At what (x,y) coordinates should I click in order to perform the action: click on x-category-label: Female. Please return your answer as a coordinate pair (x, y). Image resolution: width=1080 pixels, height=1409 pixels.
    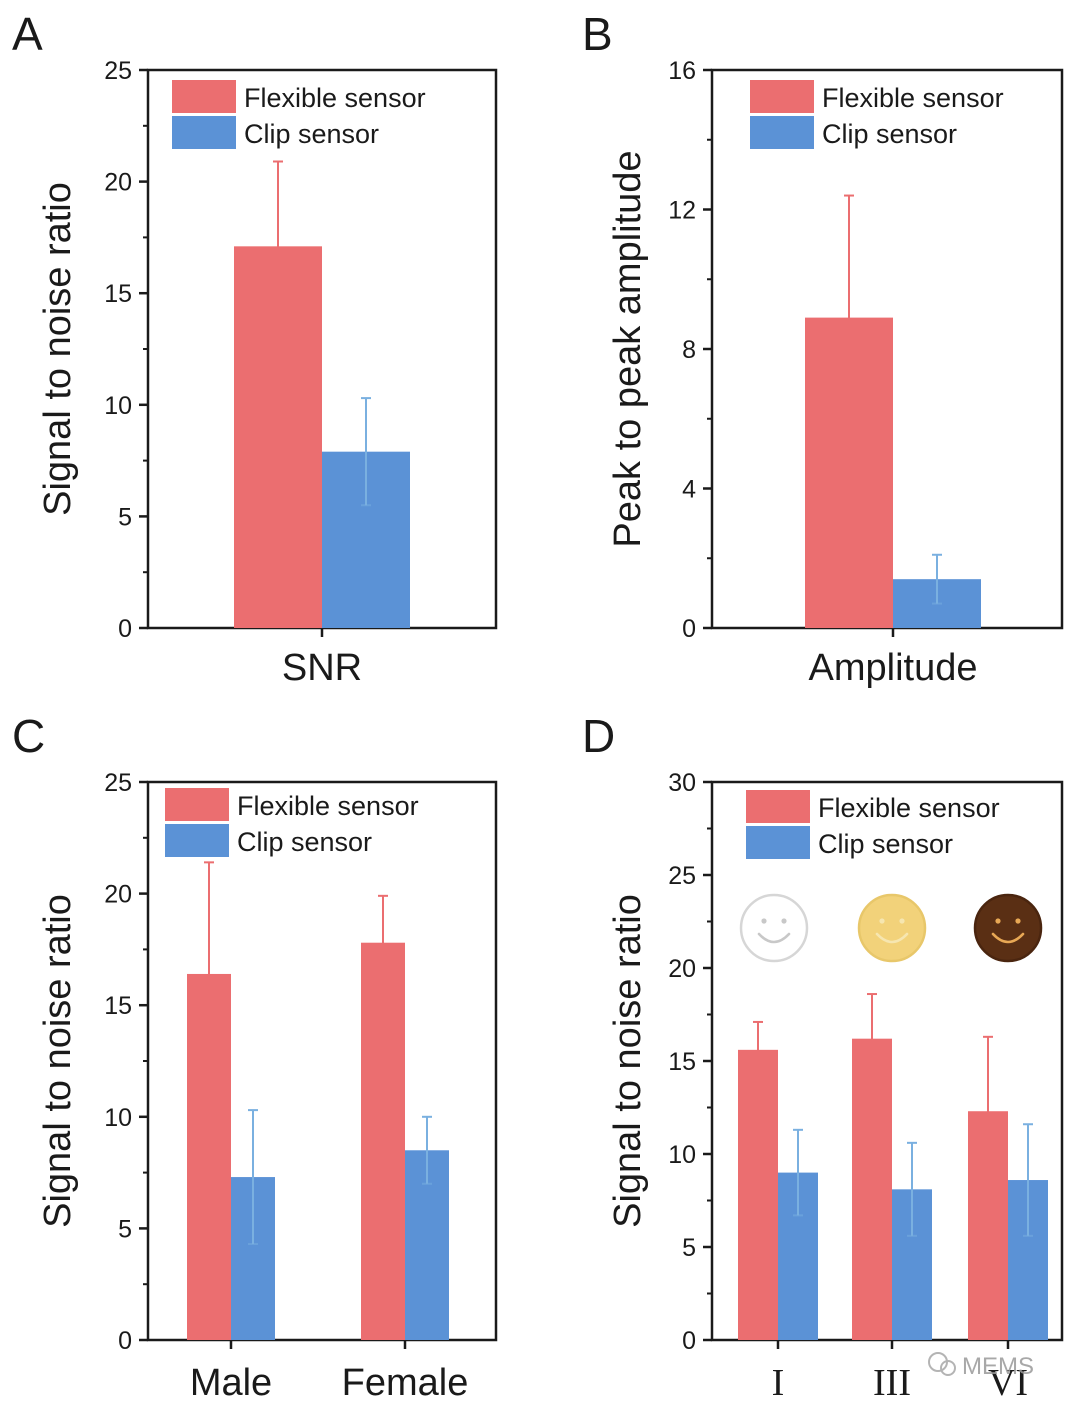
    Looking at the image, I should click on (405, 1383).